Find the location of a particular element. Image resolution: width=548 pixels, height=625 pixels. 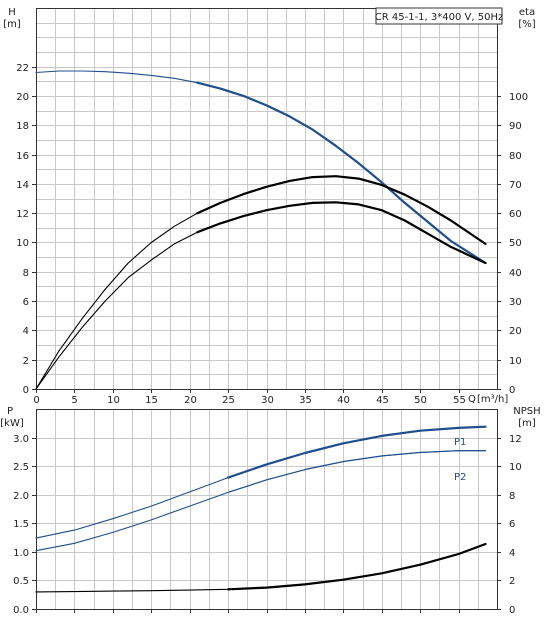

title-box: CR 45-1-1, 3*400 V, 50Hz is located at coordinates (439, 16).